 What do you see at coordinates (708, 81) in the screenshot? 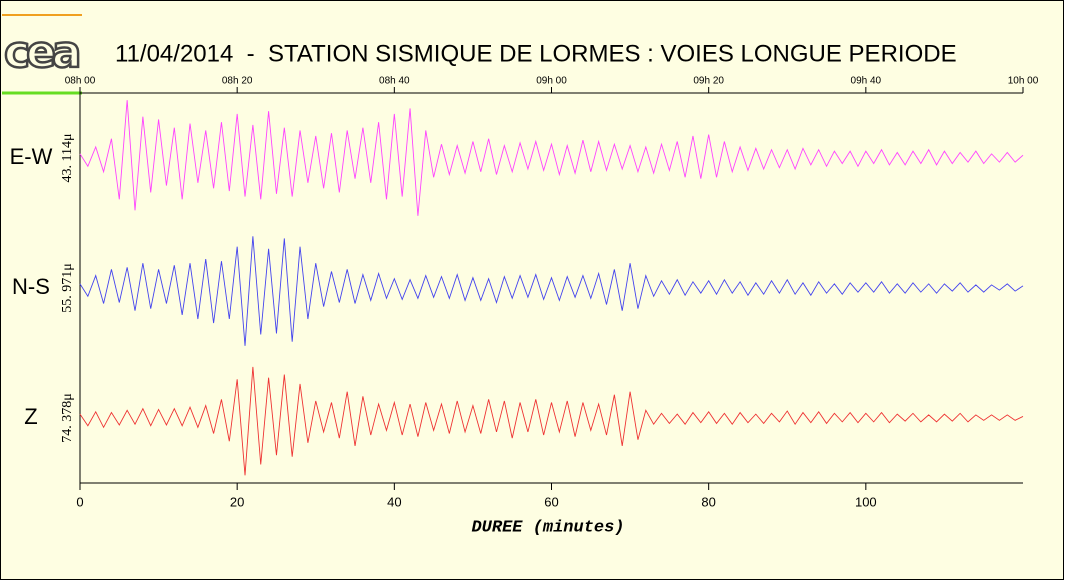
I see `top-tick-label: 09h 20` at bounding box center [708, 81].